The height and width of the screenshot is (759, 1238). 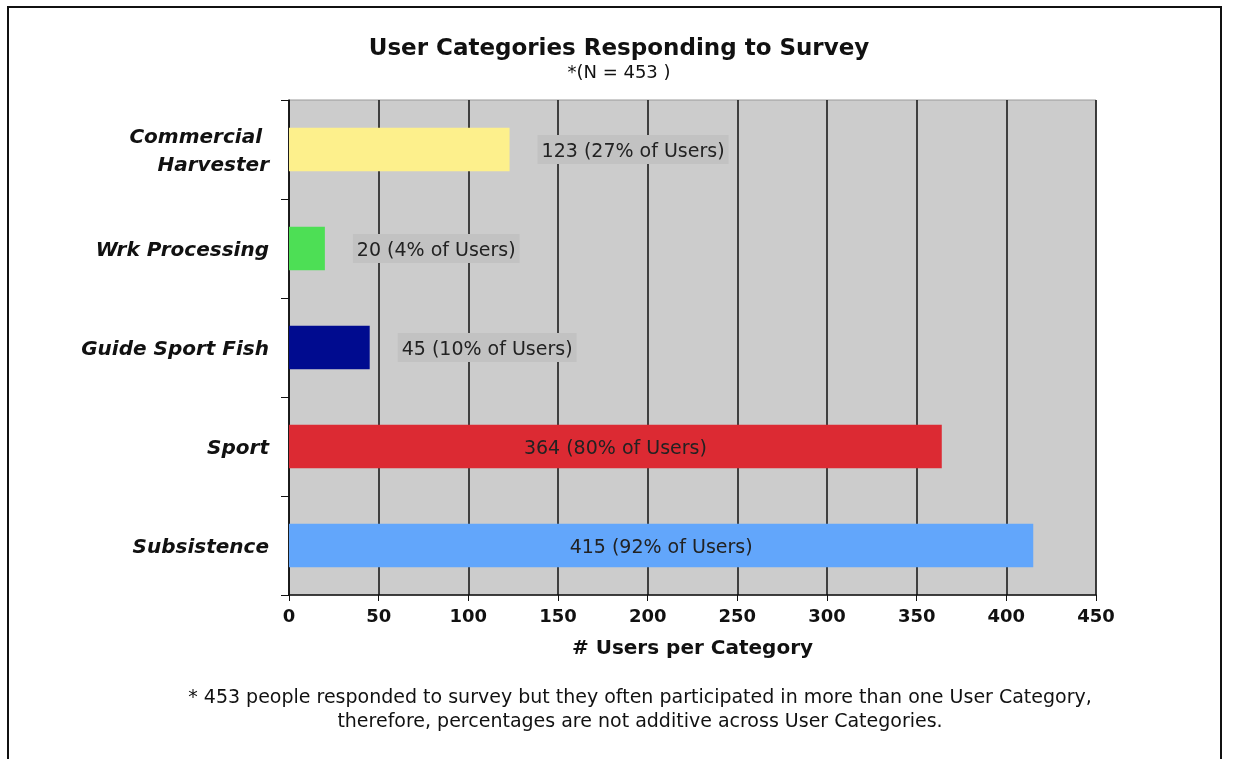 I want to click on chart-title: User Categories Responding to Survey, so click(x=619, y=46).